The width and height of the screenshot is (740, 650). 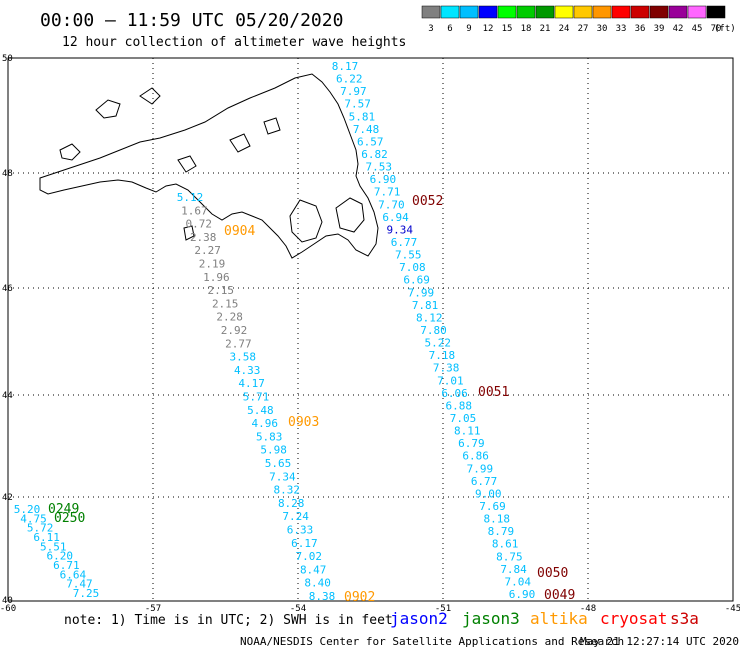 What do you see at coordinates (212, 264) in the screenshot?
I see `track-b-wave-height: 2.19` at bounding box center [212, 264].